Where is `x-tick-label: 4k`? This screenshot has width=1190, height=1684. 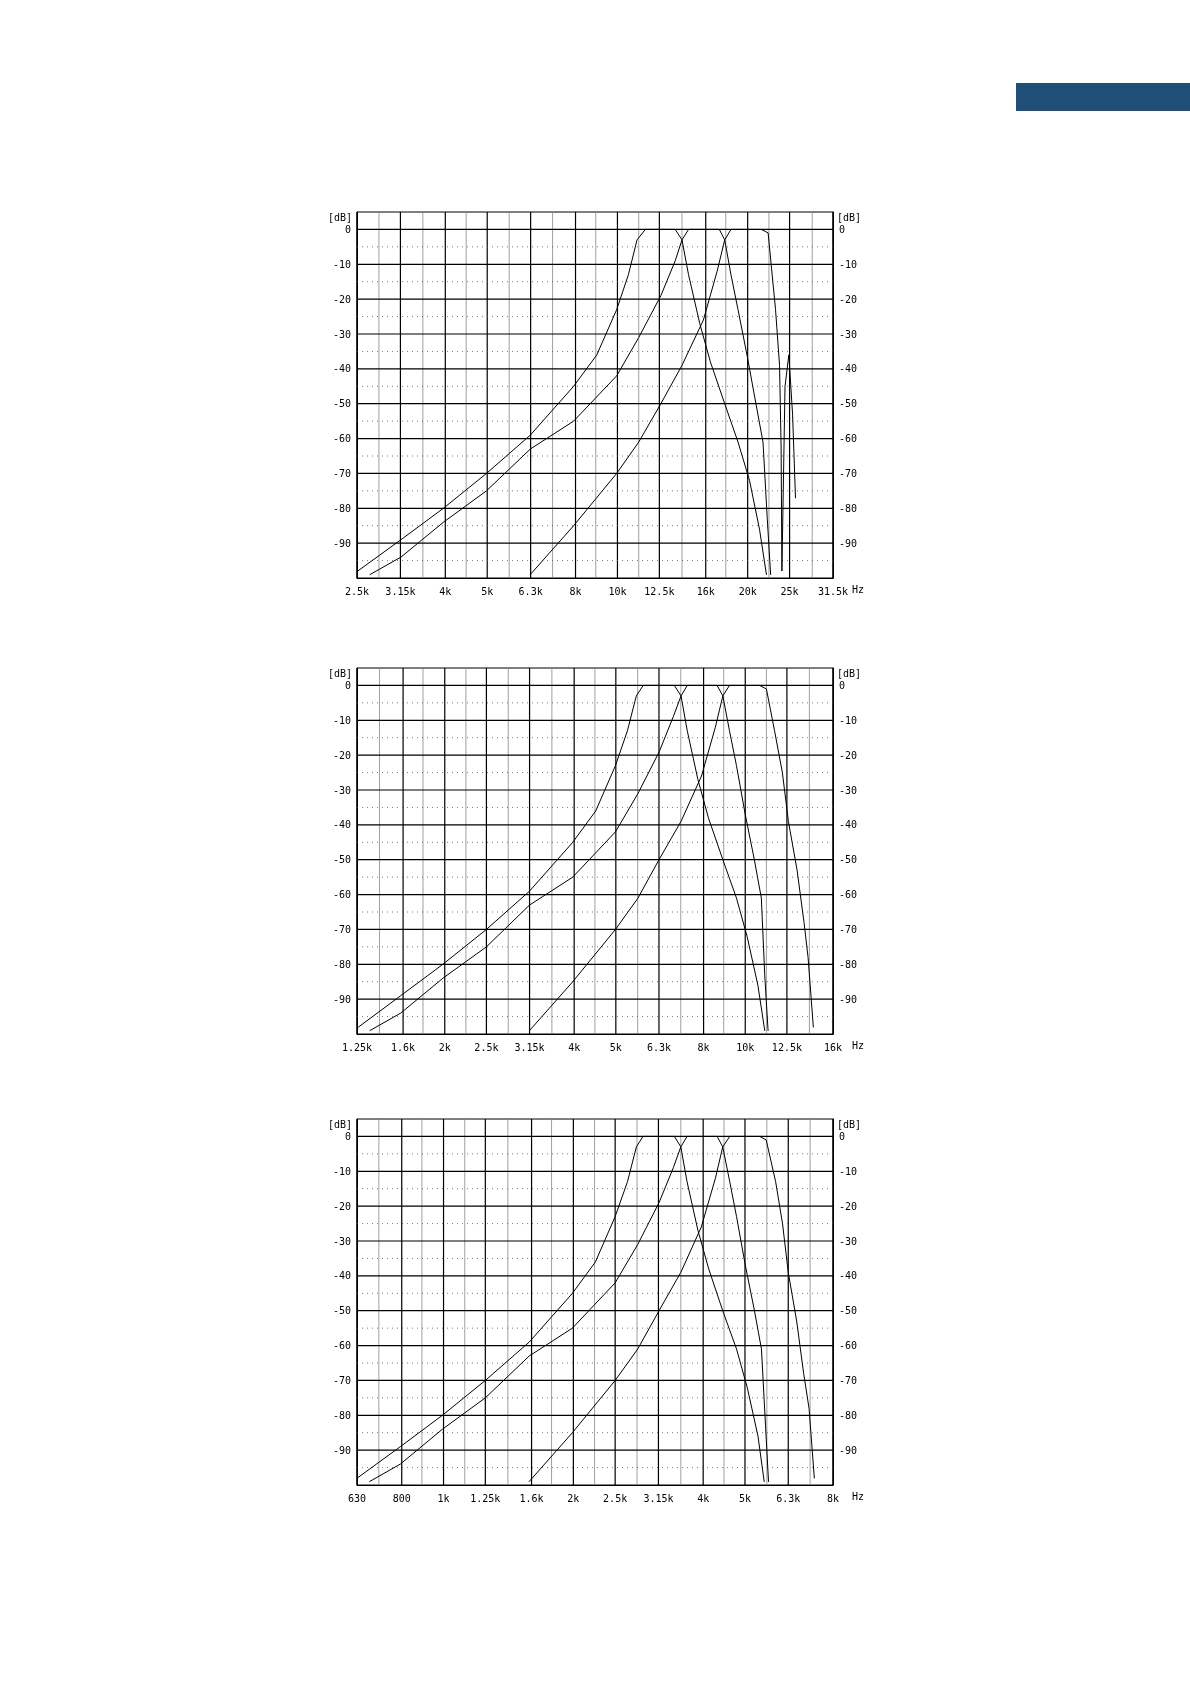
x-tick-label: 4k is located at coordinates (703, 1498).